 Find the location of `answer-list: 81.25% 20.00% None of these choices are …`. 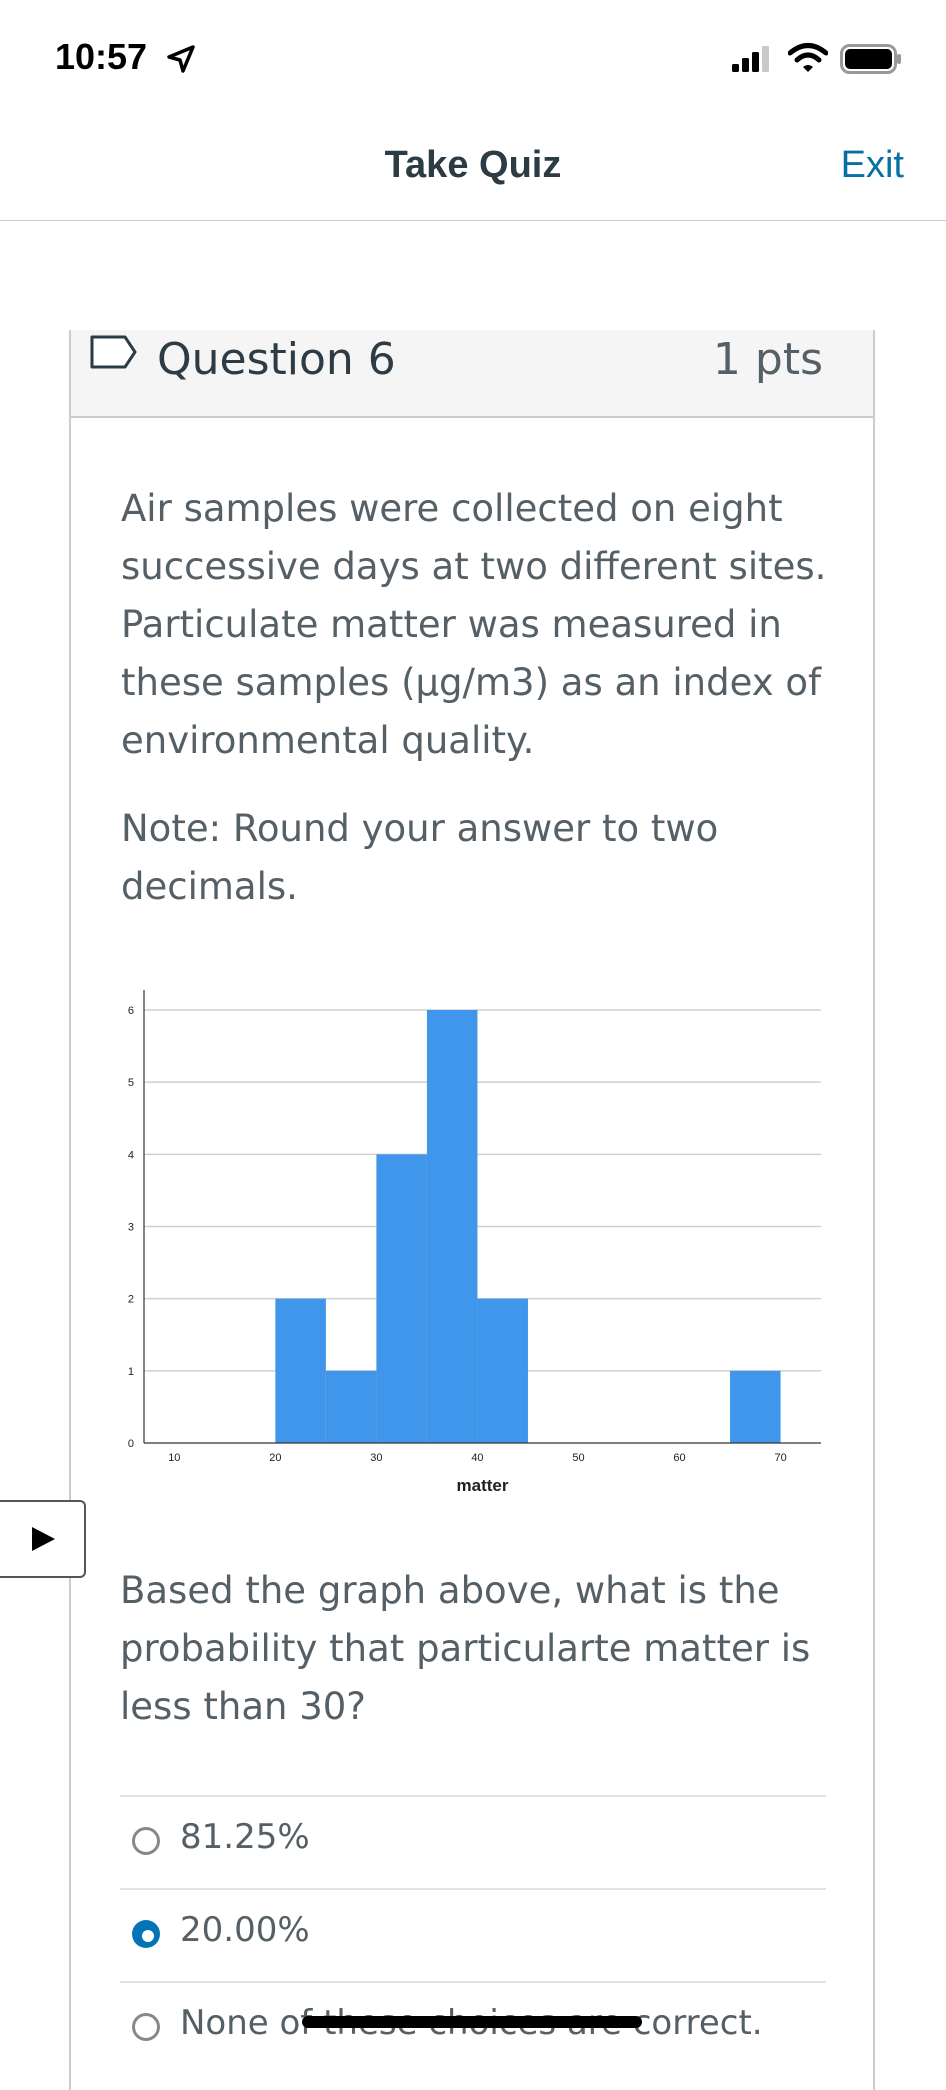

answer-list: 81.25% 20.00% None of these choices are … is located at coordinates (473, 1934).